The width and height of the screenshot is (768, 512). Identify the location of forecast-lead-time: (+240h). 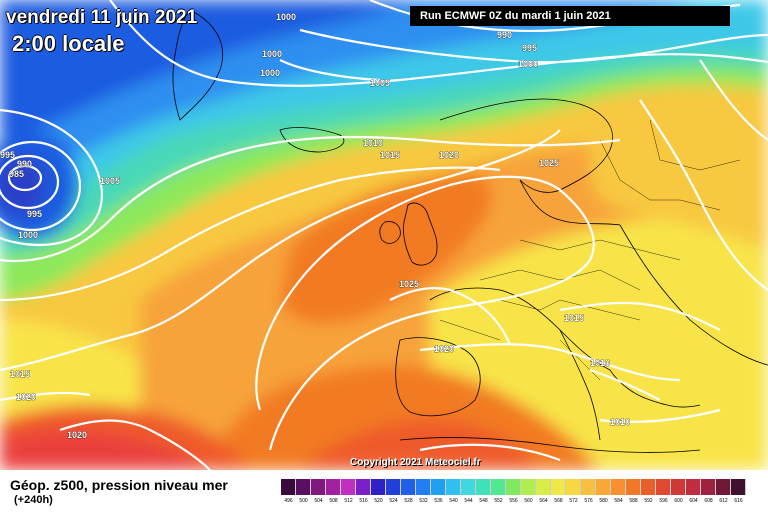
(33, 500).